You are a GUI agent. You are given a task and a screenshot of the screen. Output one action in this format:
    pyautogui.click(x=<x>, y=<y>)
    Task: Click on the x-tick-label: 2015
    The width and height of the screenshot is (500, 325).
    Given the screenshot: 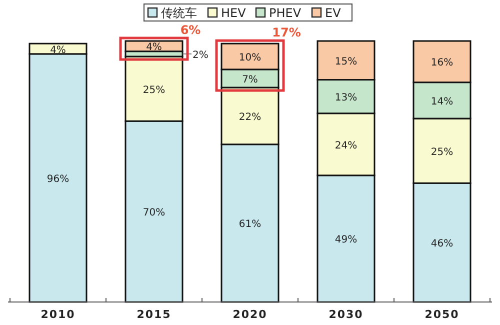 What is the action you would take?
    pyautogui.click(x=154, y=314)
    